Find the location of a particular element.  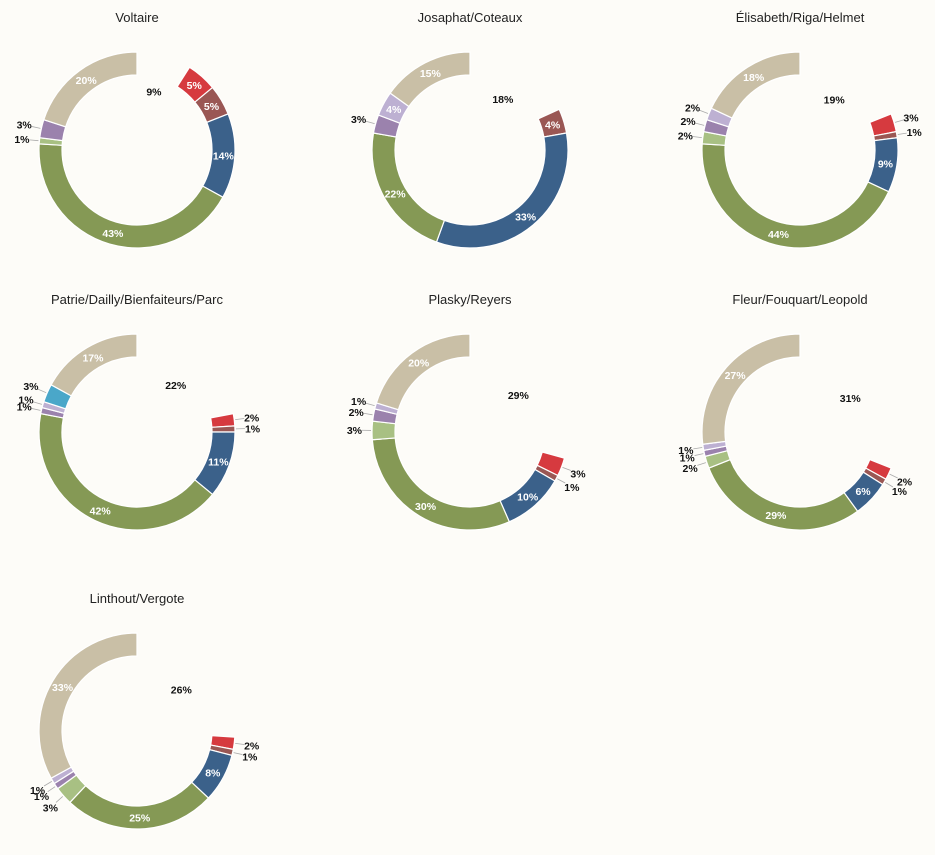

green-value-label: 22% is located at coordinates (396, 194).